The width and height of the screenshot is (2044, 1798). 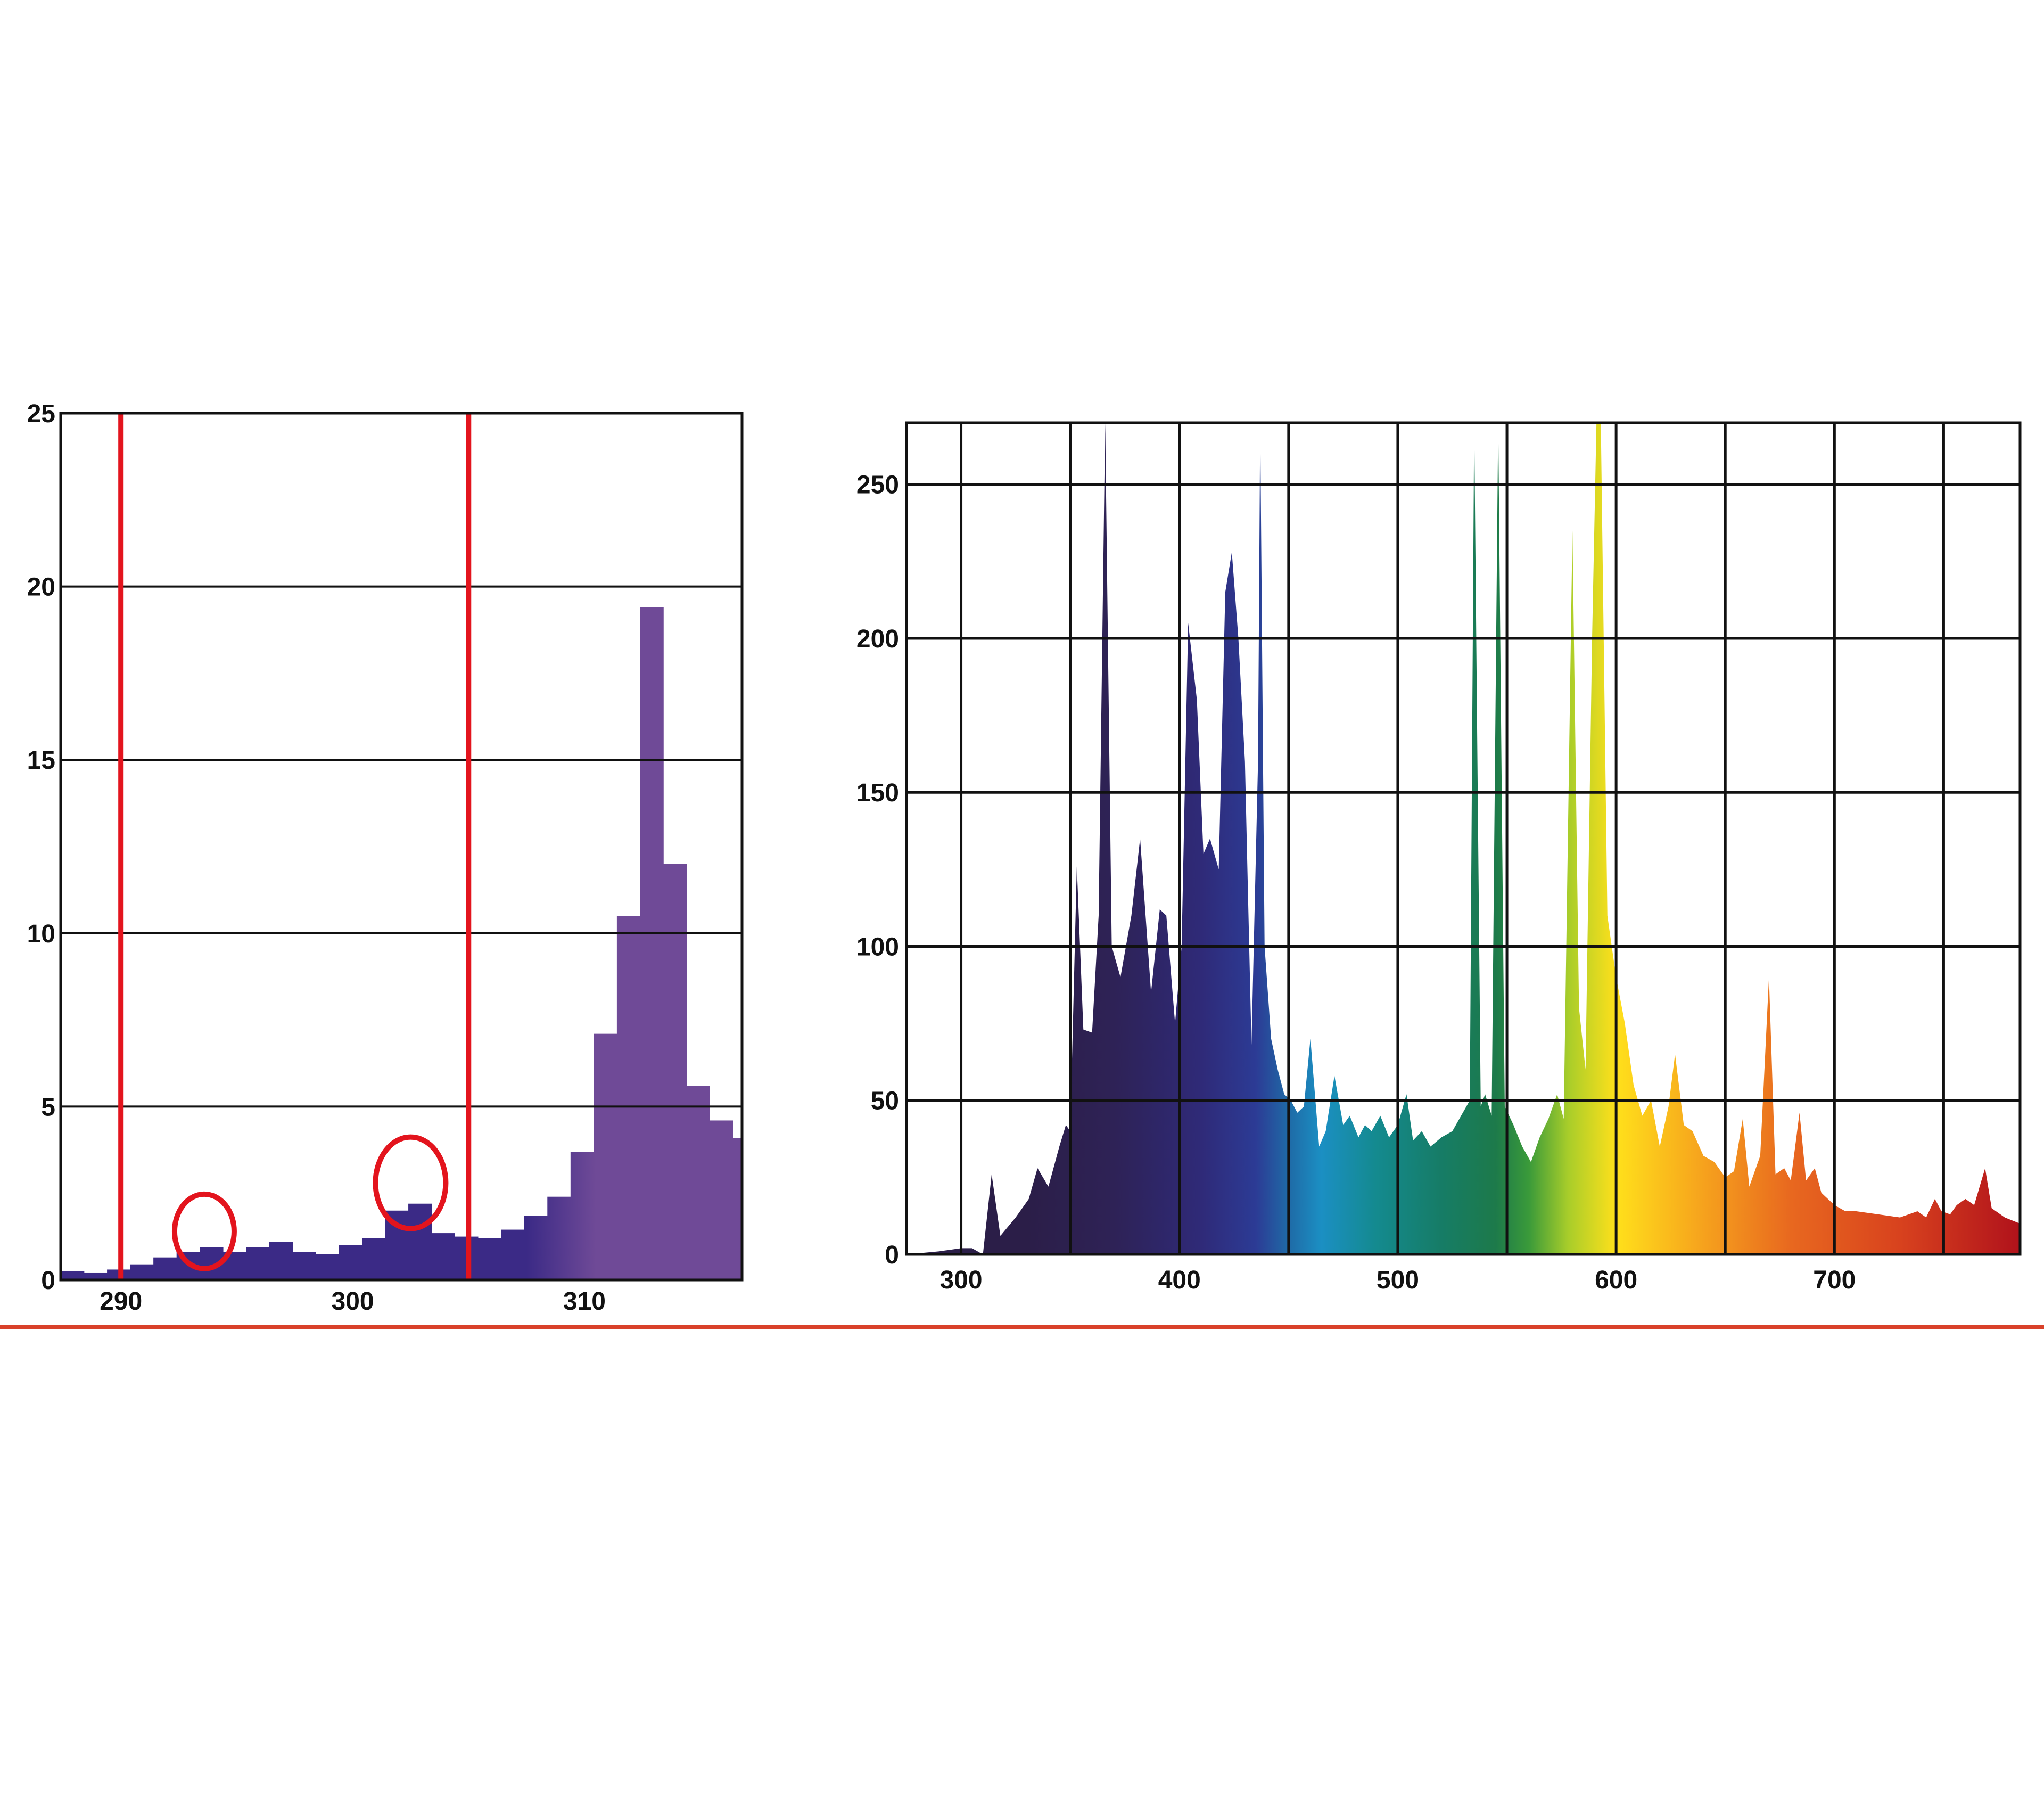 What do you see at coordinates (878, 947) in the screenshot?
I see `y-tick-label: 100` at bounding box center [878, 947].